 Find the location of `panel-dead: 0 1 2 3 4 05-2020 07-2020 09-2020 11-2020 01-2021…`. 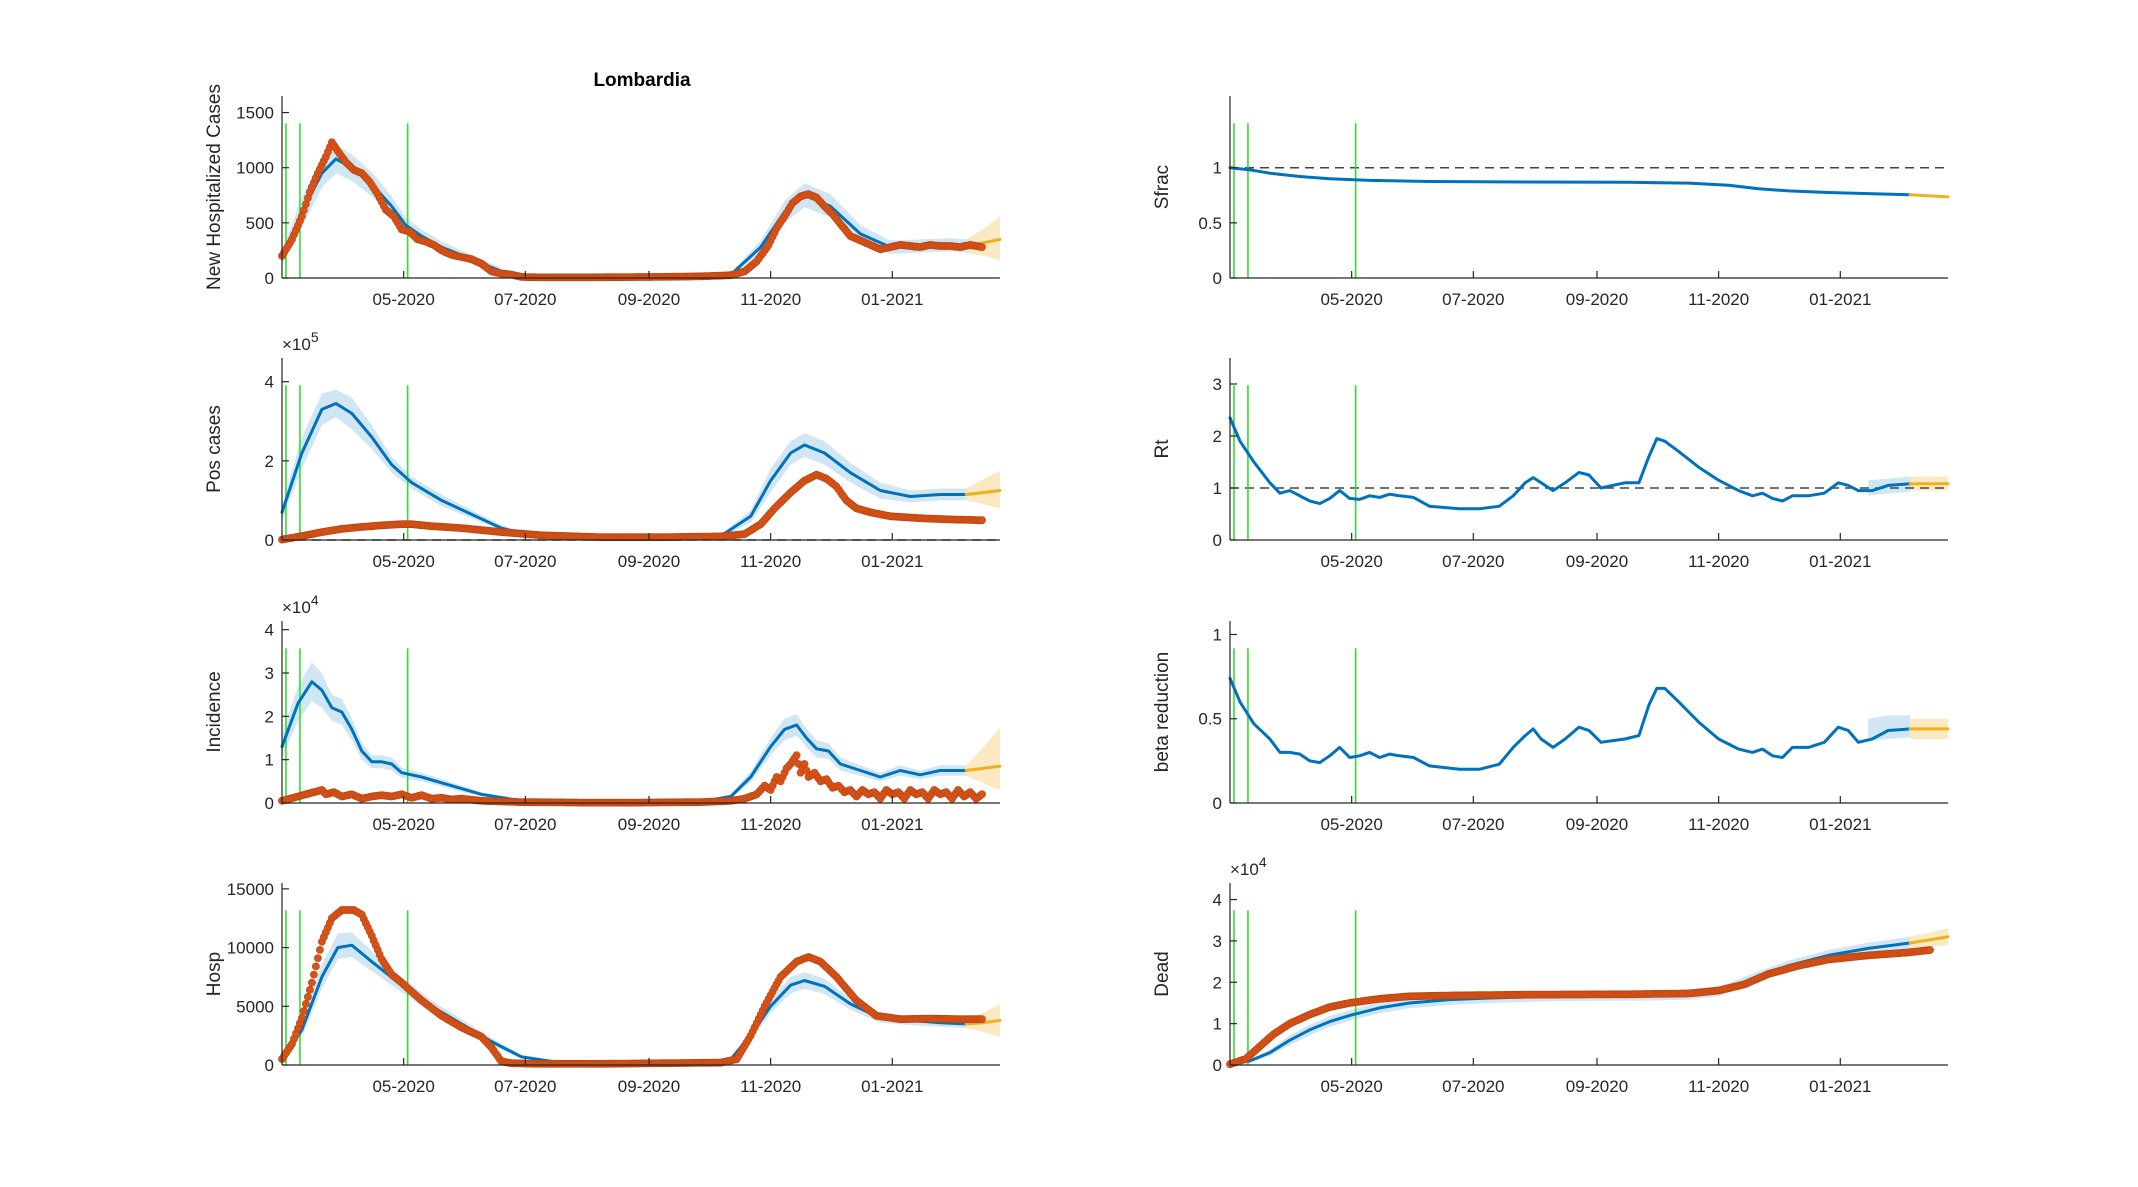

panel-dead: 0 1 2 3 4 05-2020 07-2020 09-2020 11-2020 01-2021… is located at coordinates (1551, 975).